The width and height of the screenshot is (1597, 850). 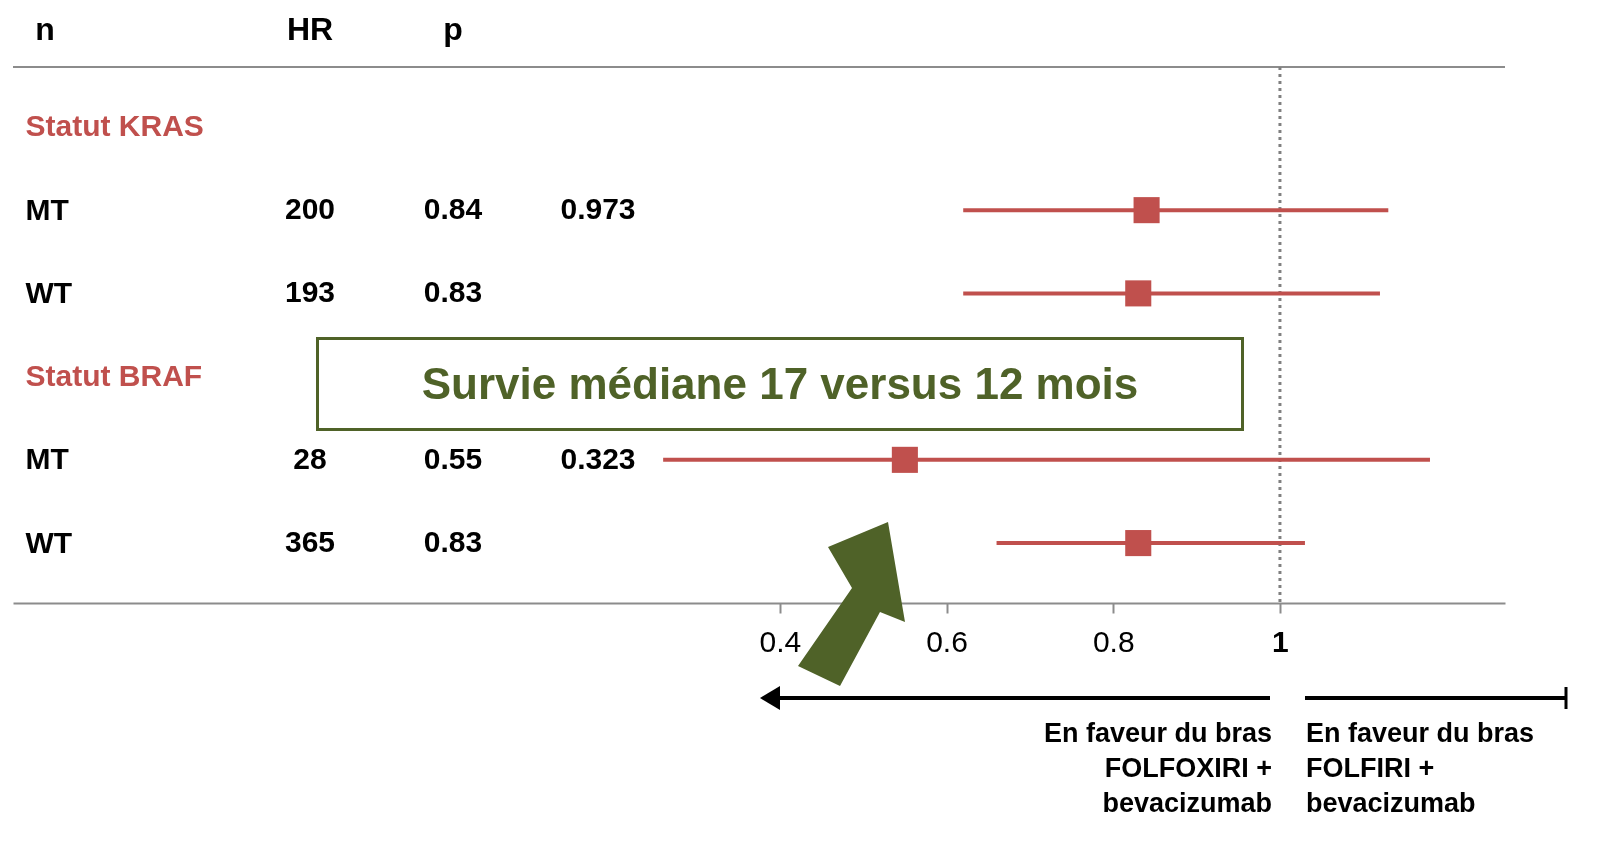 What do you see at coordinates (453, 209) in the screenshot?
I see `annotation: 0.84` at bounding box center [453, 209].